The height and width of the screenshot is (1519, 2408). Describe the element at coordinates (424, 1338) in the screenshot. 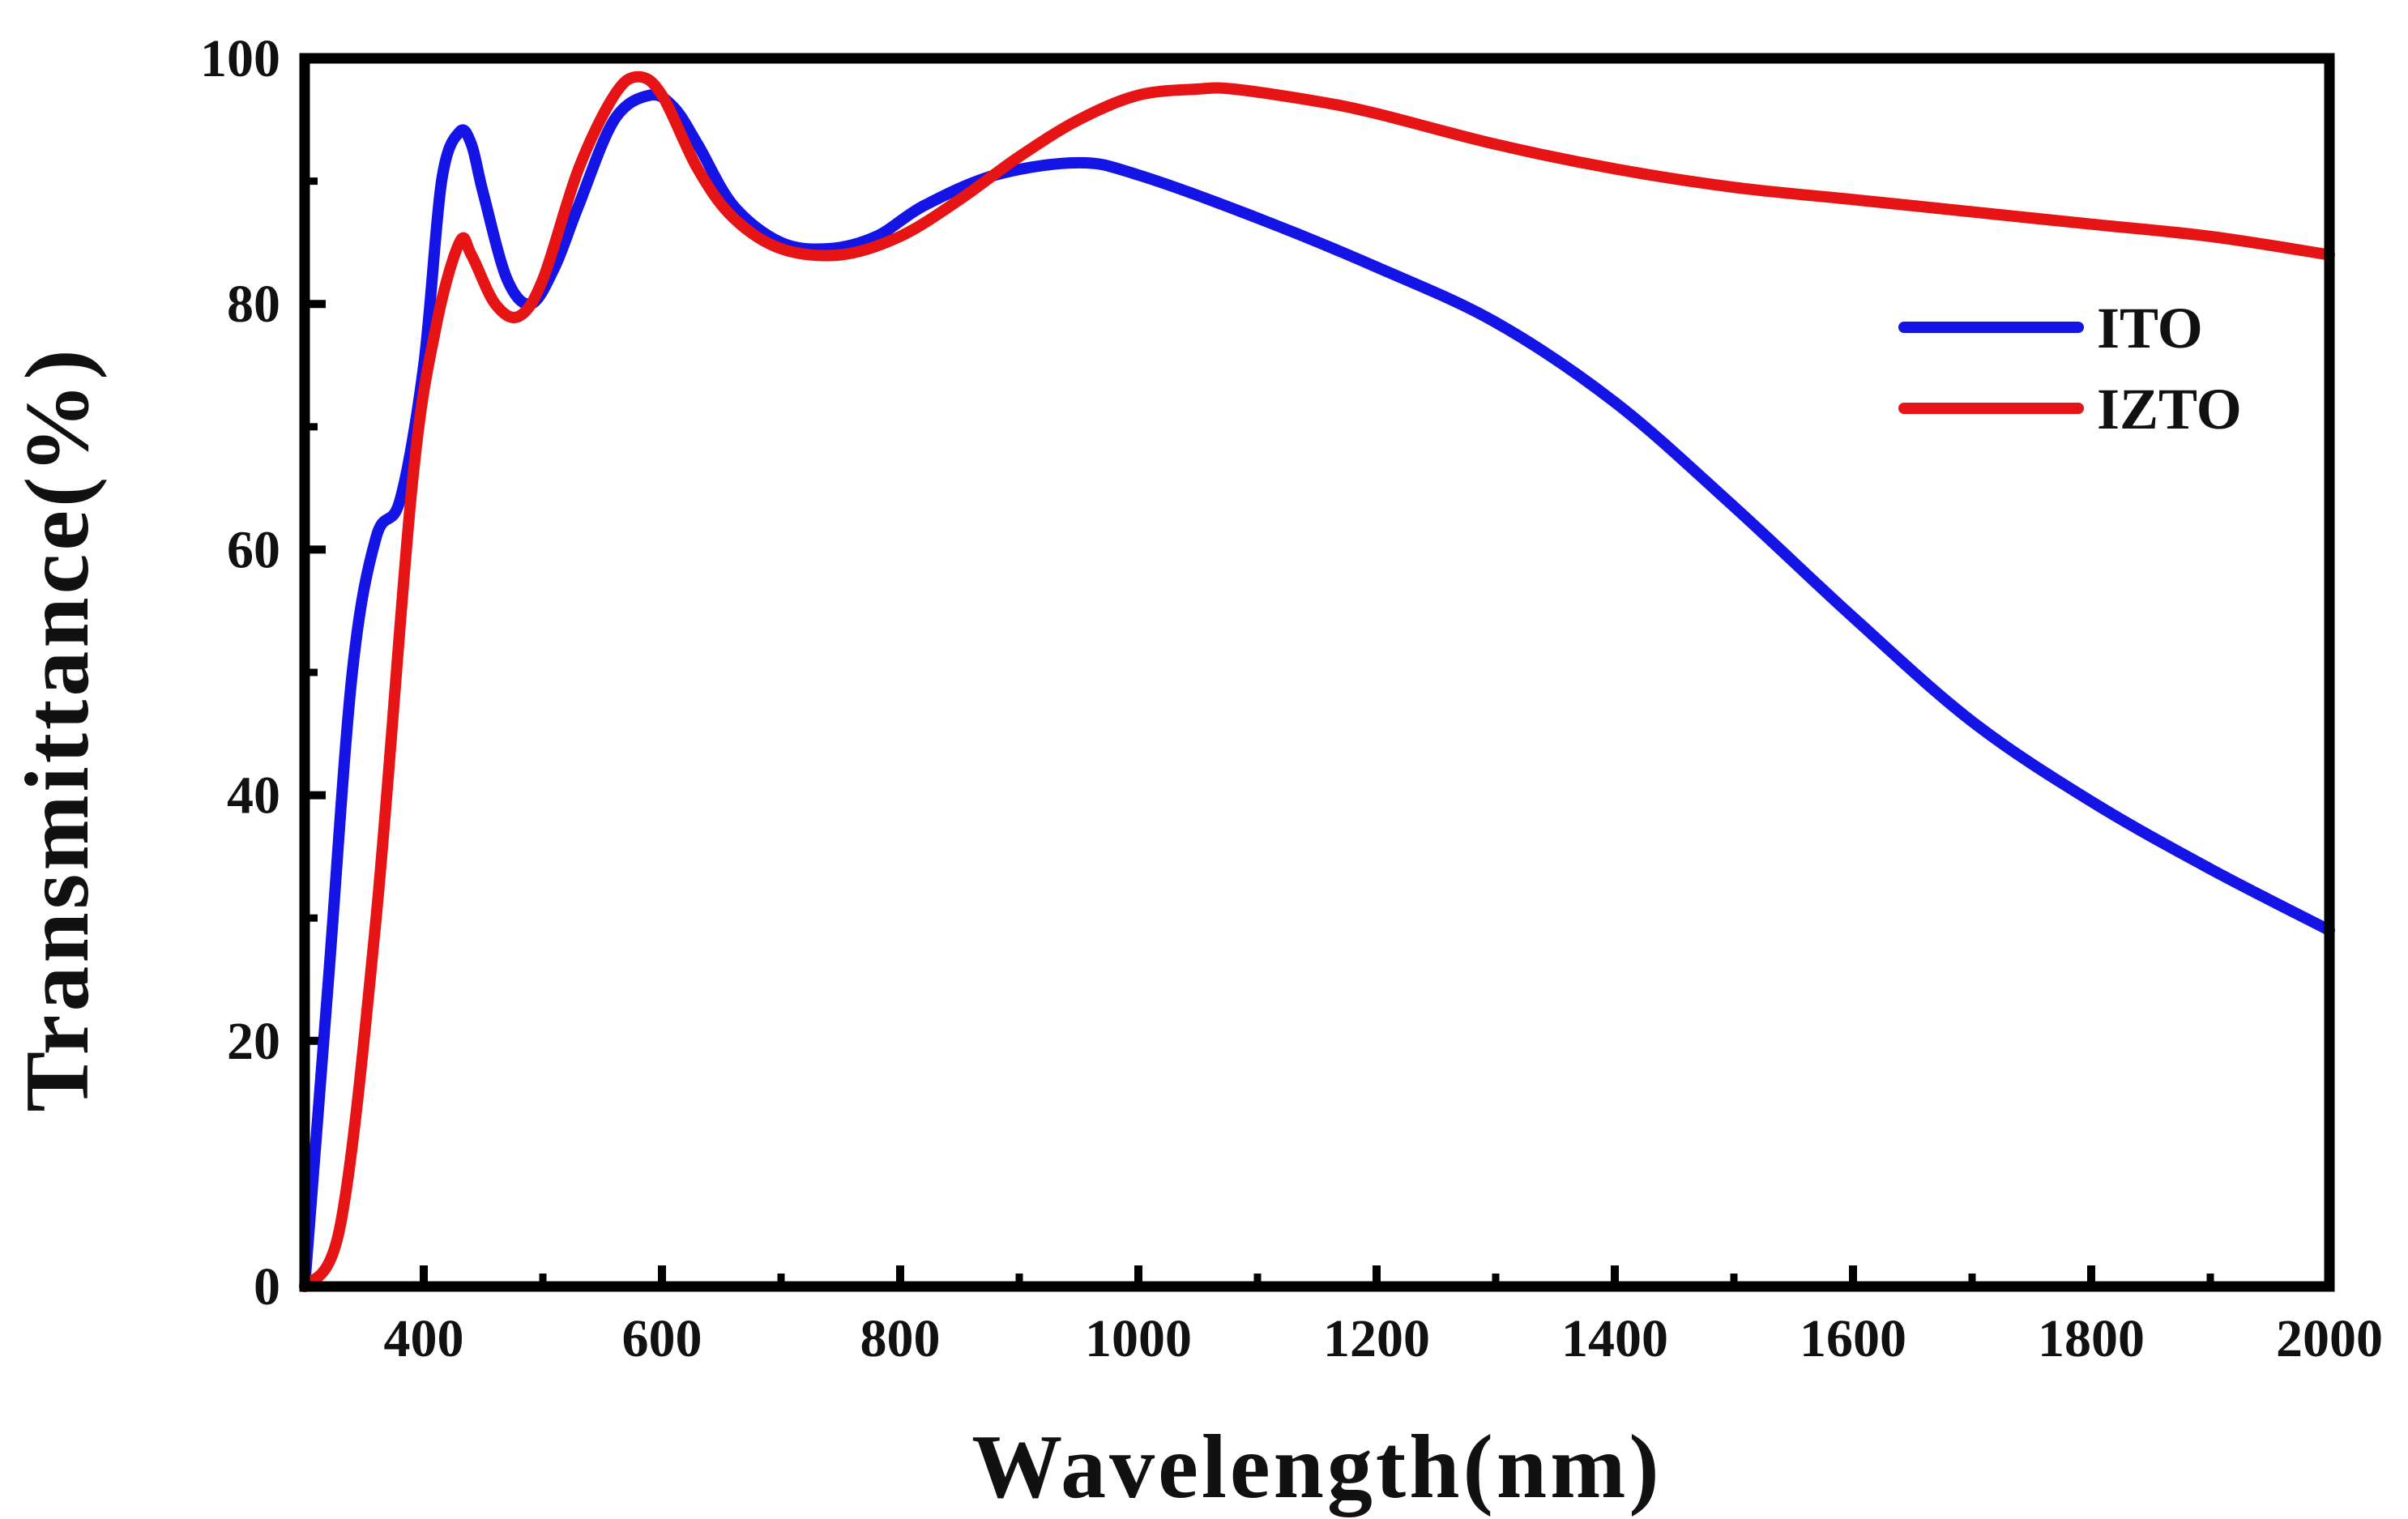

I see `x-tick-label: 400` at that location.